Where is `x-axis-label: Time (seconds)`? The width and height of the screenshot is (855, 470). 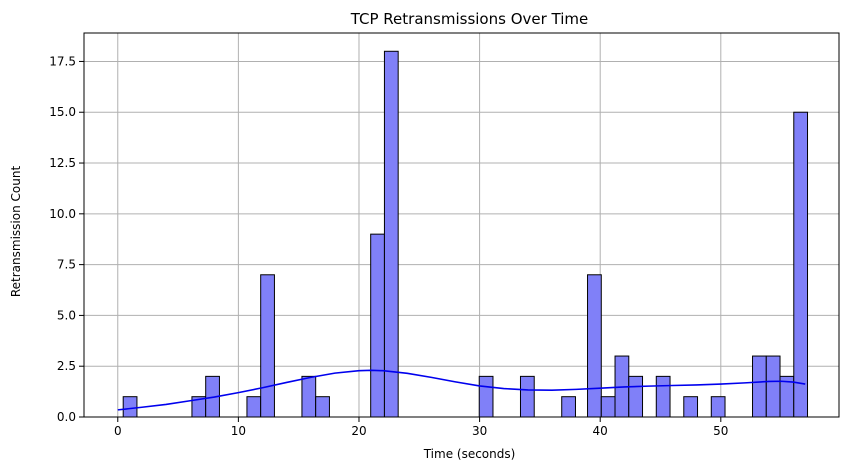
x-axis-label: Time (seconds) is located at coordinates (469, 454).